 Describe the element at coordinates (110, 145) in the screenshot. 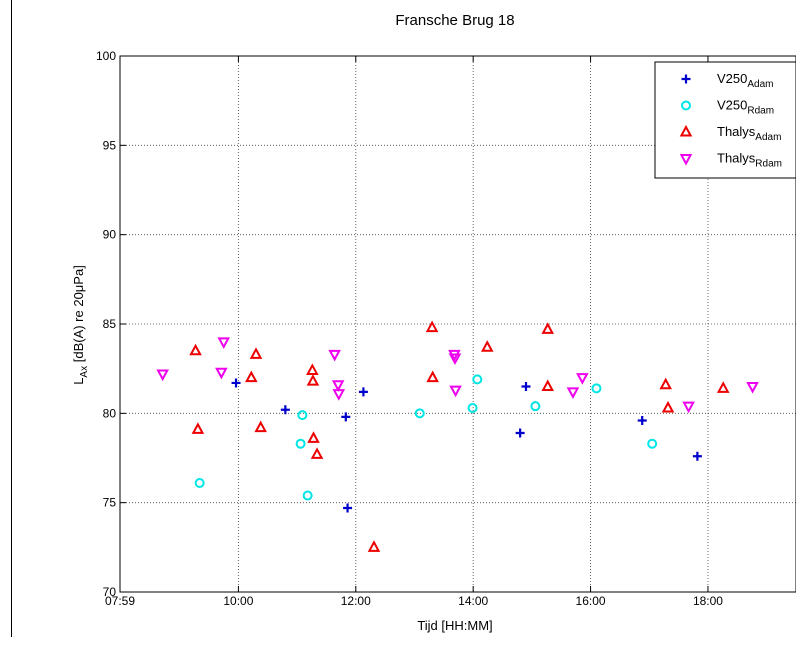

I see `y-tick-label: 95` at that location.